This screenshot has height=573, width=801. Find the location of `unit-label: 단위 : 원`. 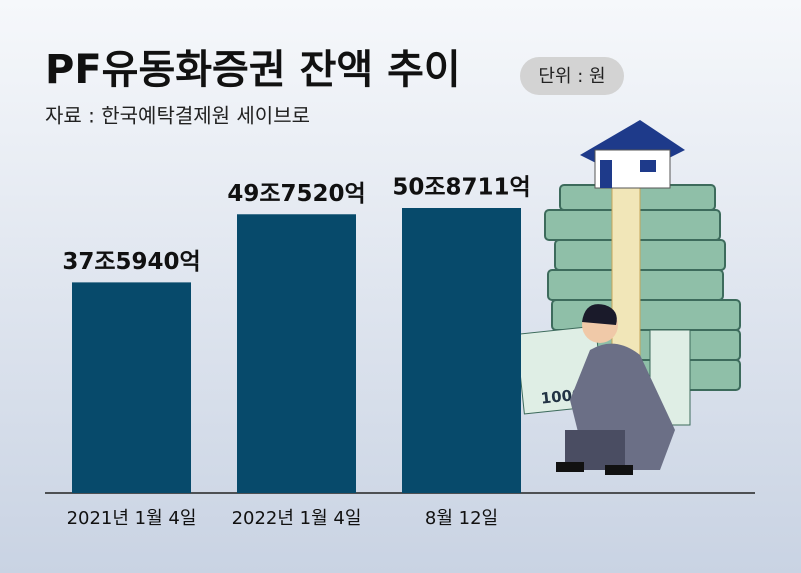

unit-label: 단위 : 원 is located at coordinates (571, 76).